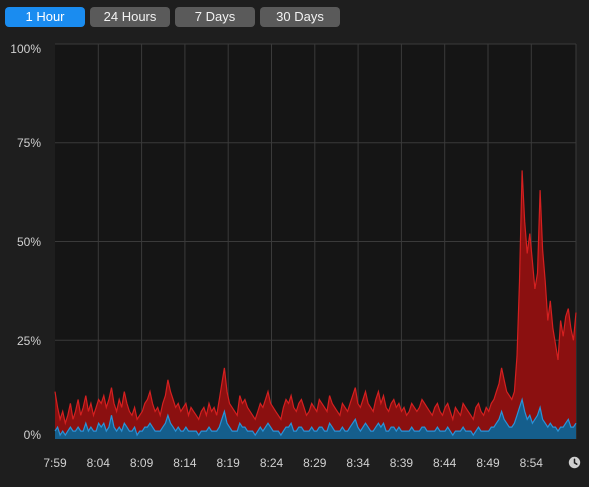 This screenshot has width=589, height=487. Describe the element at coordinates (445, 463) in the screenshot. I see `x-tick-label: 8:44` at that location.